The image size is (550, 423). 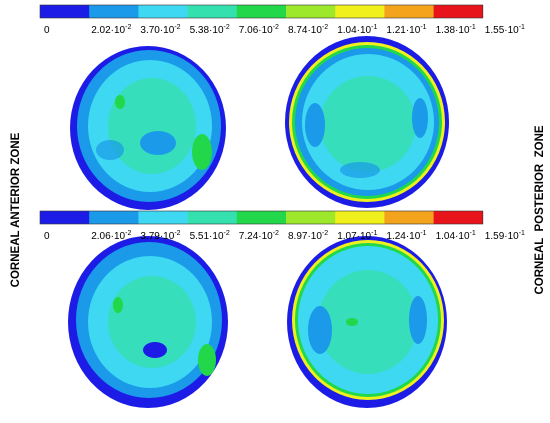 What do you see at coordinates (157, 236) in the screenshot?
I see `label-mantissa: 3.79·10` at bounding box center [157, 236].